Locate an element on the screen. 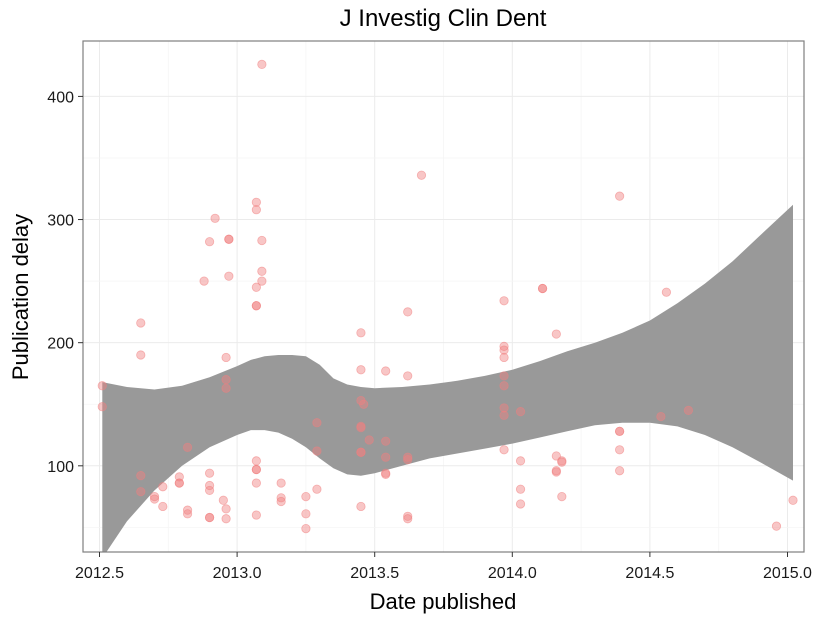 This screenshot has height=618, width=825. chart-title: J Investig Clin Dent is located at coordinates (443, 18).